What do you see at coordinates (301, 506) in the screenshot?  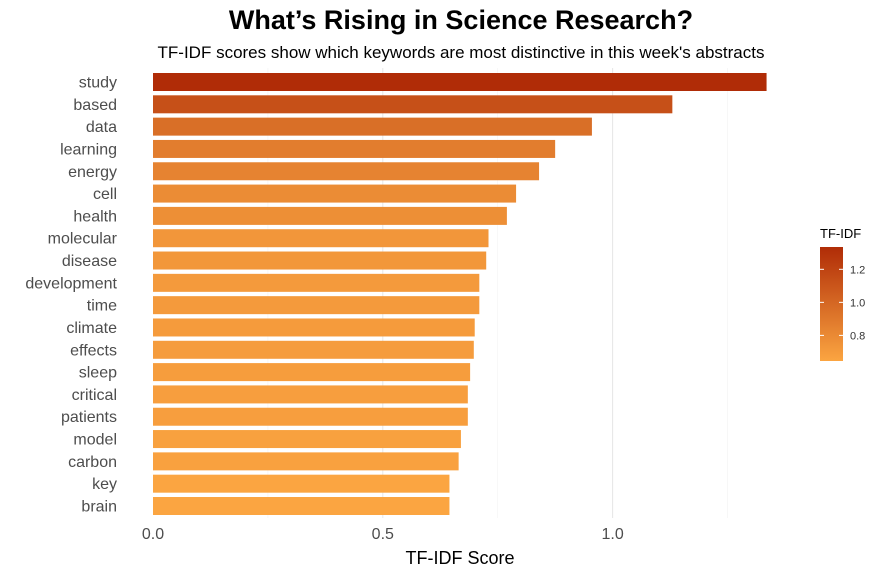 I see `bar-brain` at bounding box center [301, 506].